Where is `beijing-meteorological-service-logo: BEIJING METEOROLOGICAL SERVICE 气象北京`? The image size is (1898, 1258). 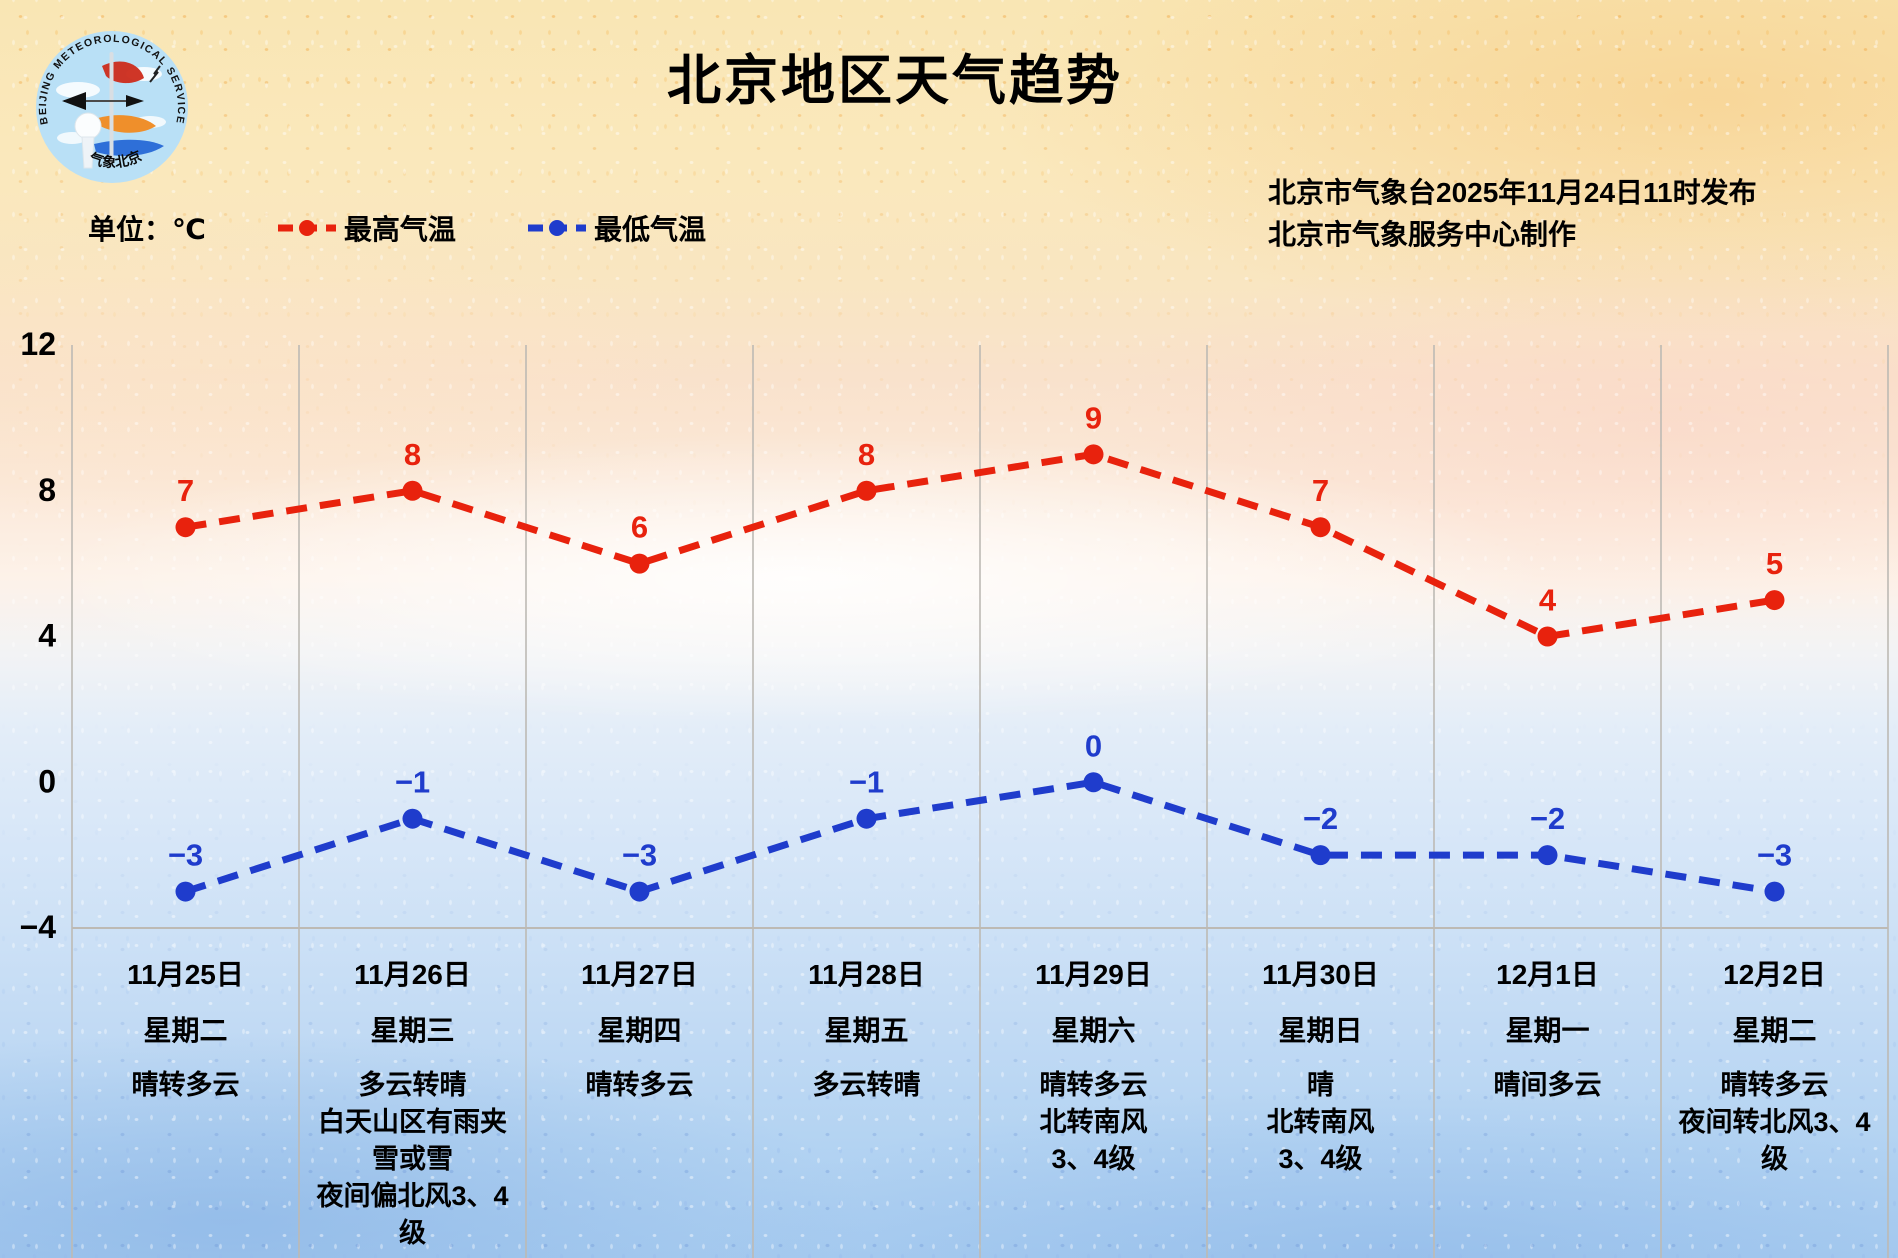
beijing-meteorological-service-logo: BEIJING METEOROLOGICAL SERVICE 气象北京 is located at coordinates (112, 107).